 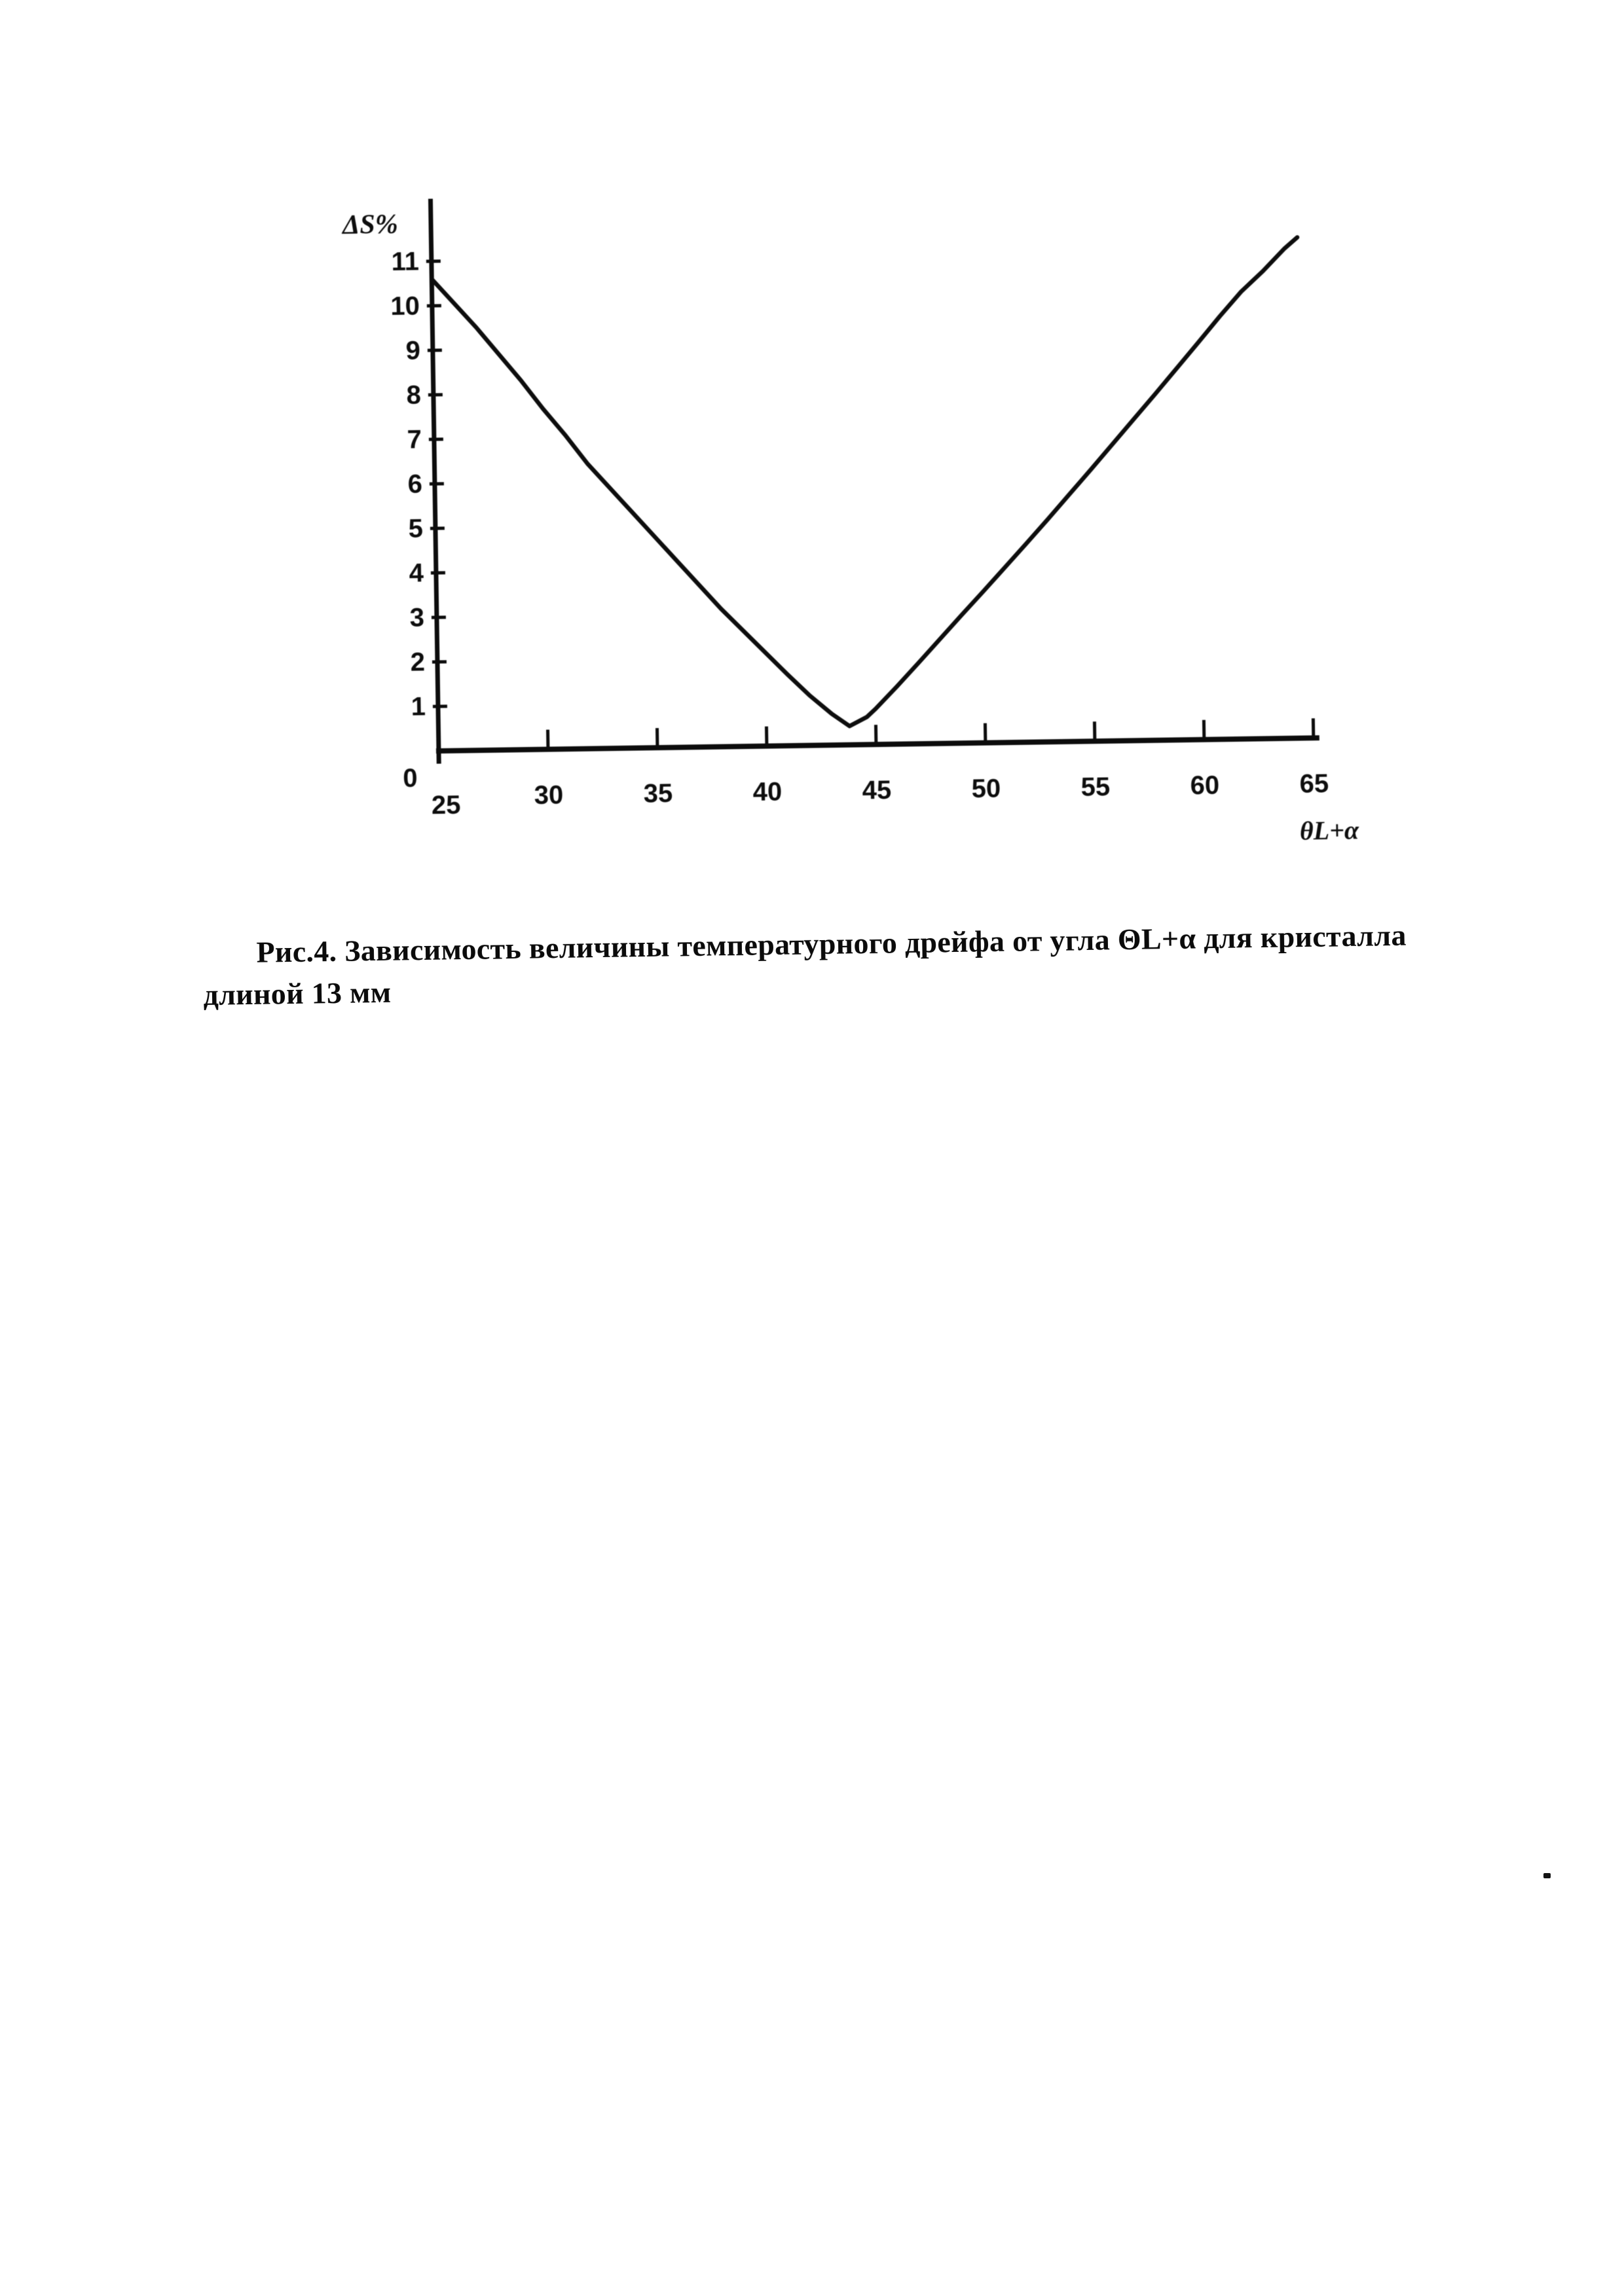 What do you see at coordinates (405, 306) in the screenshot?
I see `y-tick-label: 10` at bounding box center [405, 306].